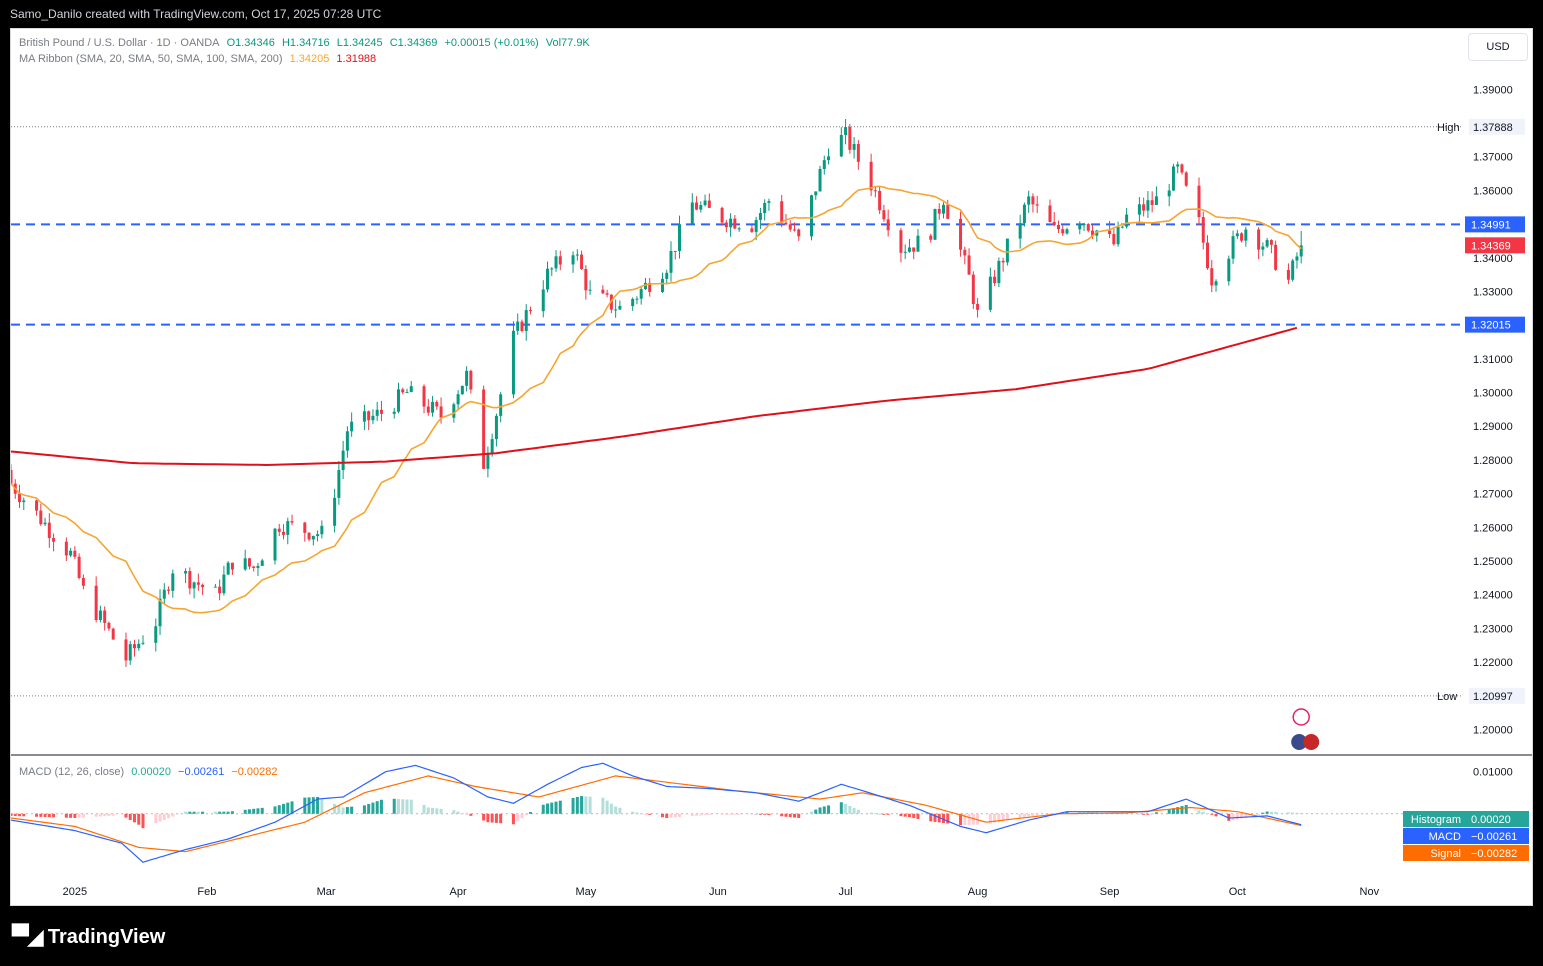  I want to click on close-value: C1.34369, so click(413, 43).